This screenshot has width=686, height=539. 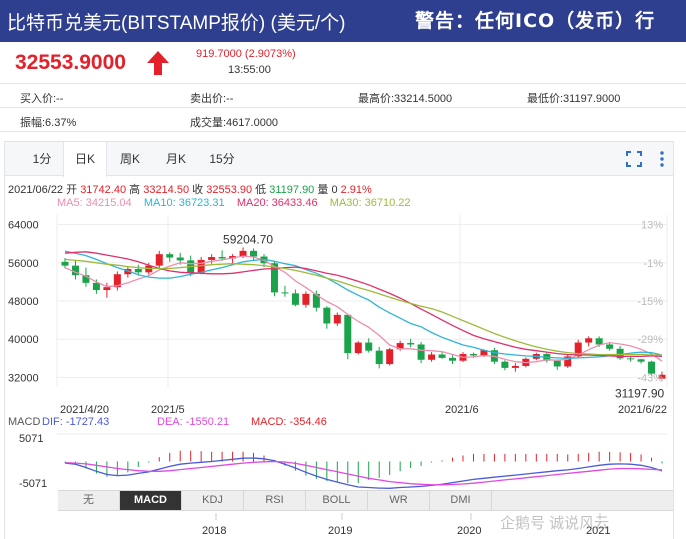 What do you see at coordinates (213, 500) in the screenshot?
I see `indicator-tab-kdj: KDJ` at bounding box center [213, 500].